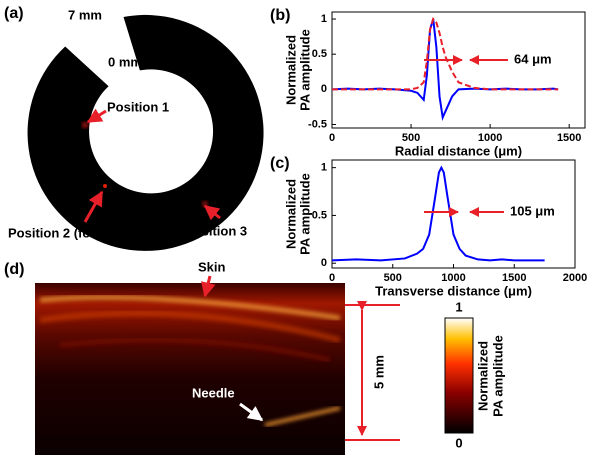  I want to click on fwhm-label: 64 μm, so click(533, 58).